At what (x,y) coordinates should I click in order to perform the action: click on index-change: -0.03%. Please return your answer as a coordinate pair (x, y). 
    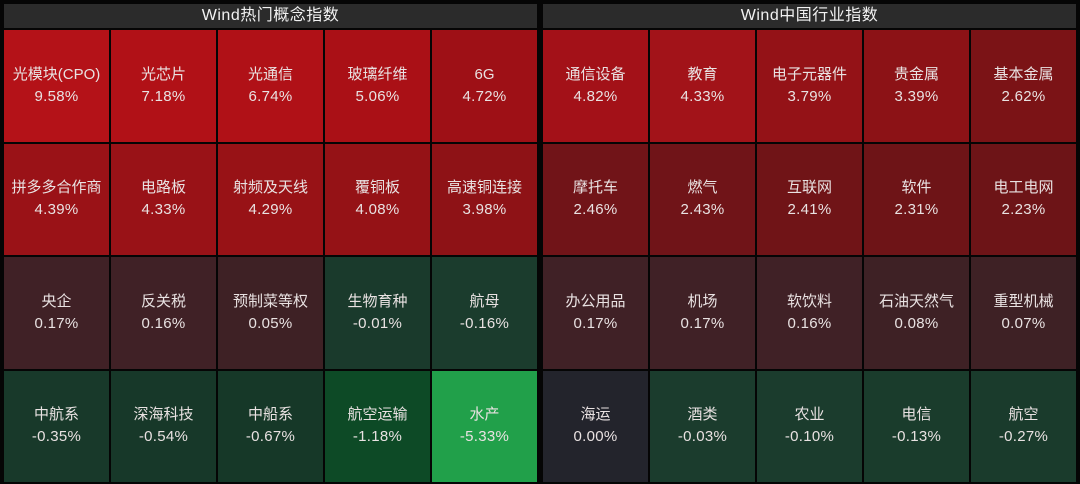
    Looking at the image, I should click on (702, 437).